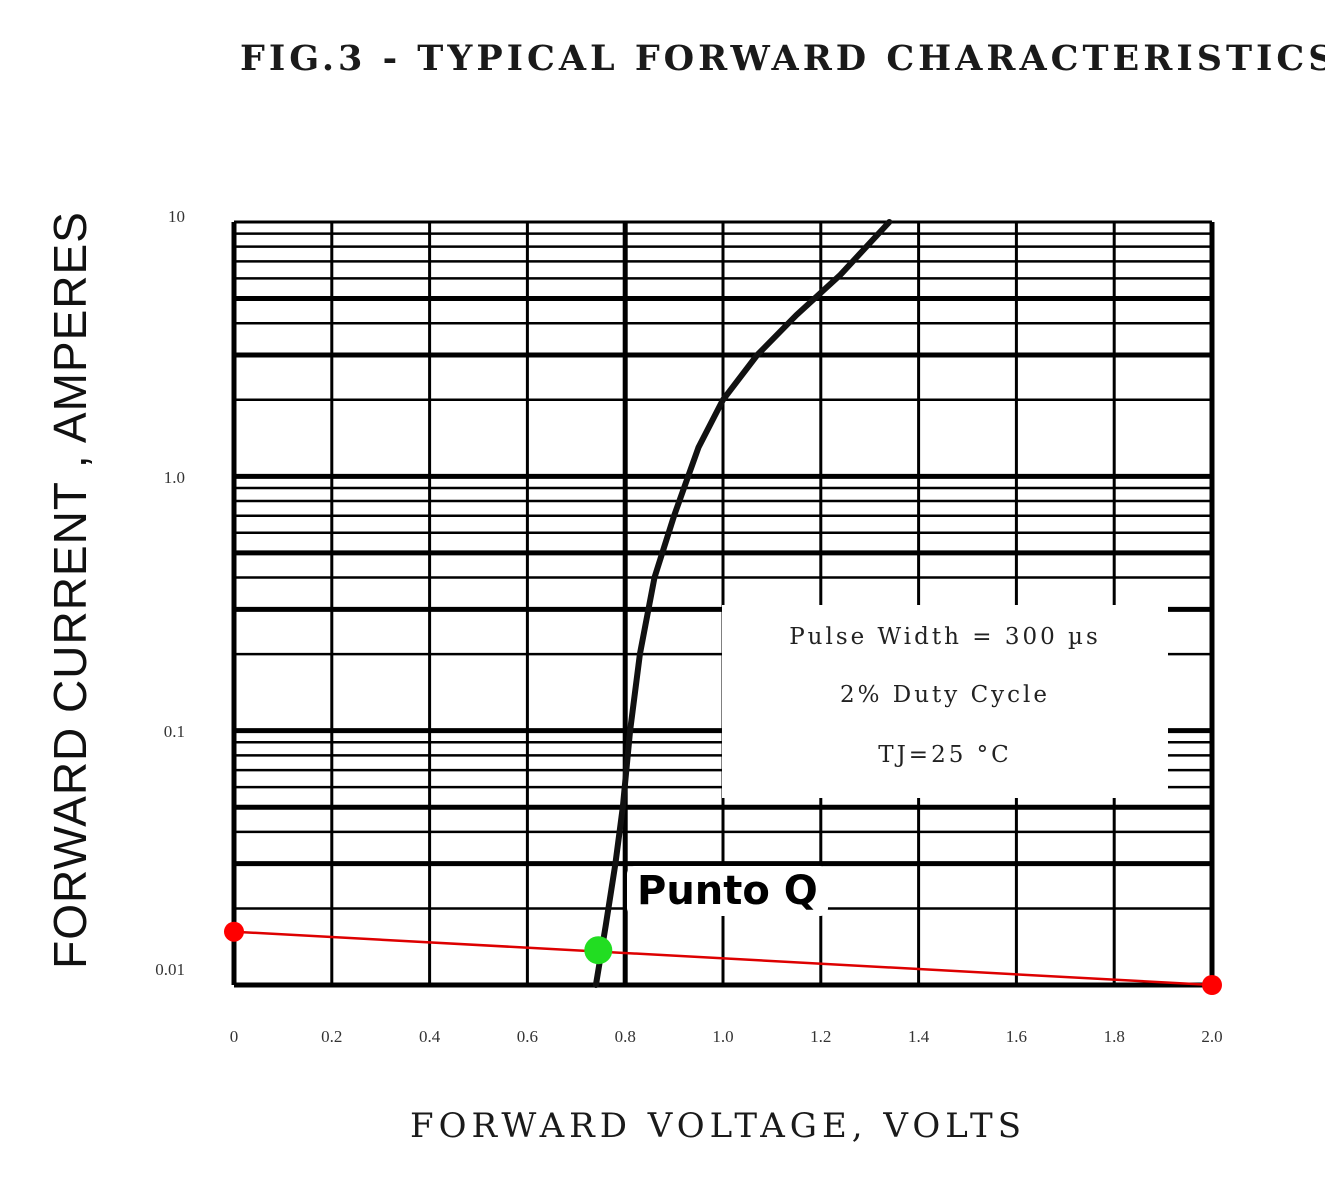 The width and height of the screenshot is (1325, 1201). I want to click on q-point-marker, so click(598, 950).